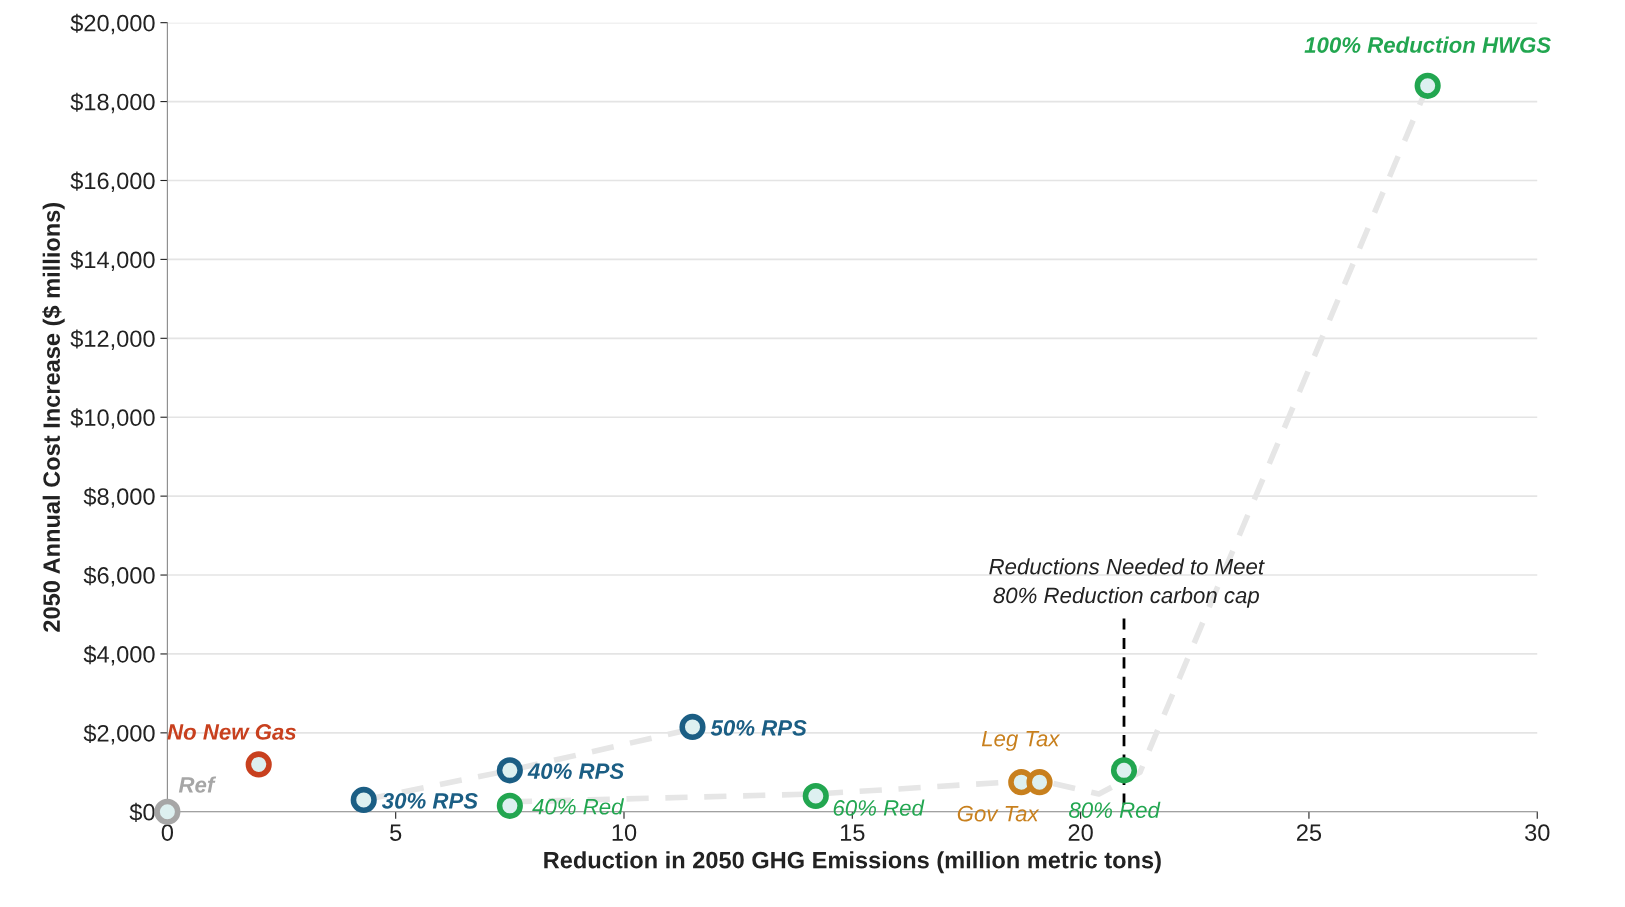 The width and height of the screenshot is (1625, 907). Describe the element at coordinates (1537, 832) in the screenshot. I see `x-tick-label: 30` at that location.